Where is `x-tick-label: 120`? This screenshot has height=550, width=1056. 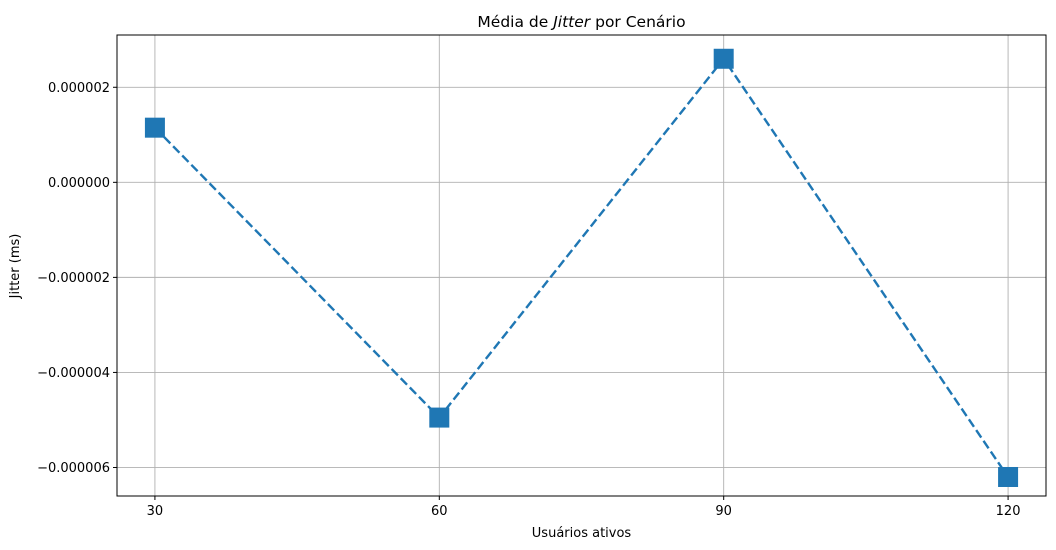
x-tick-label: 120 is located at coordinates (1008, 511).